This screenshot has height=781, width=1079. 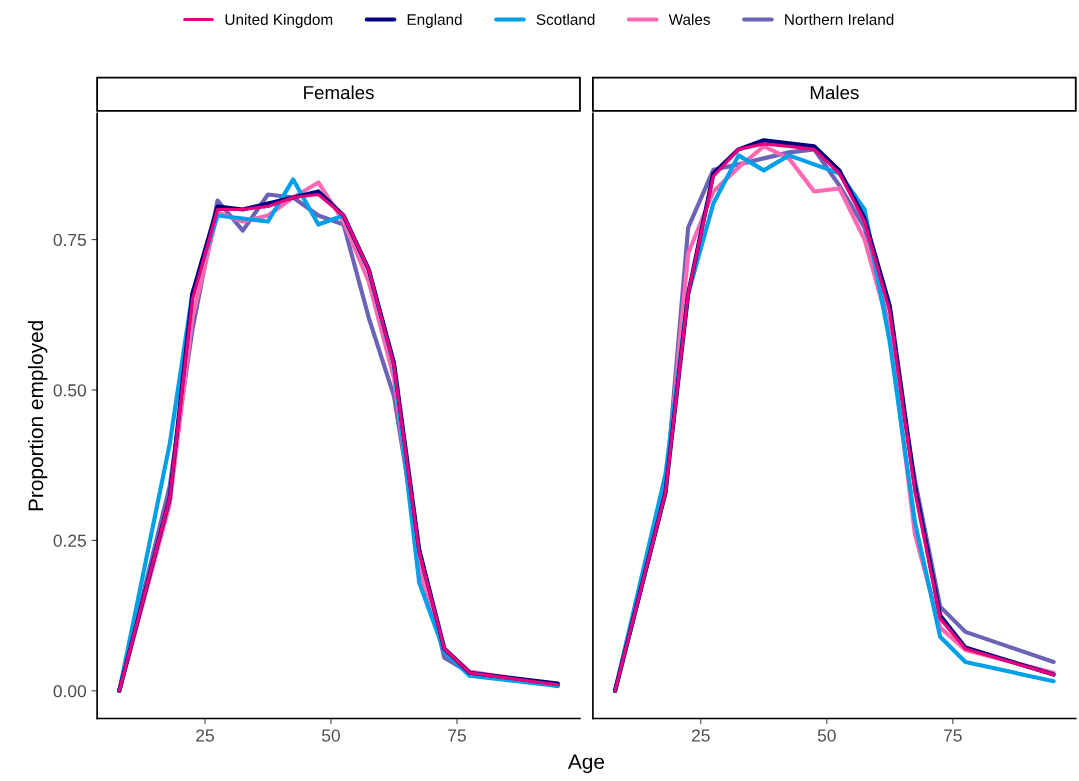 I want to click on chart-title: Males, so click(x=834, y=92).